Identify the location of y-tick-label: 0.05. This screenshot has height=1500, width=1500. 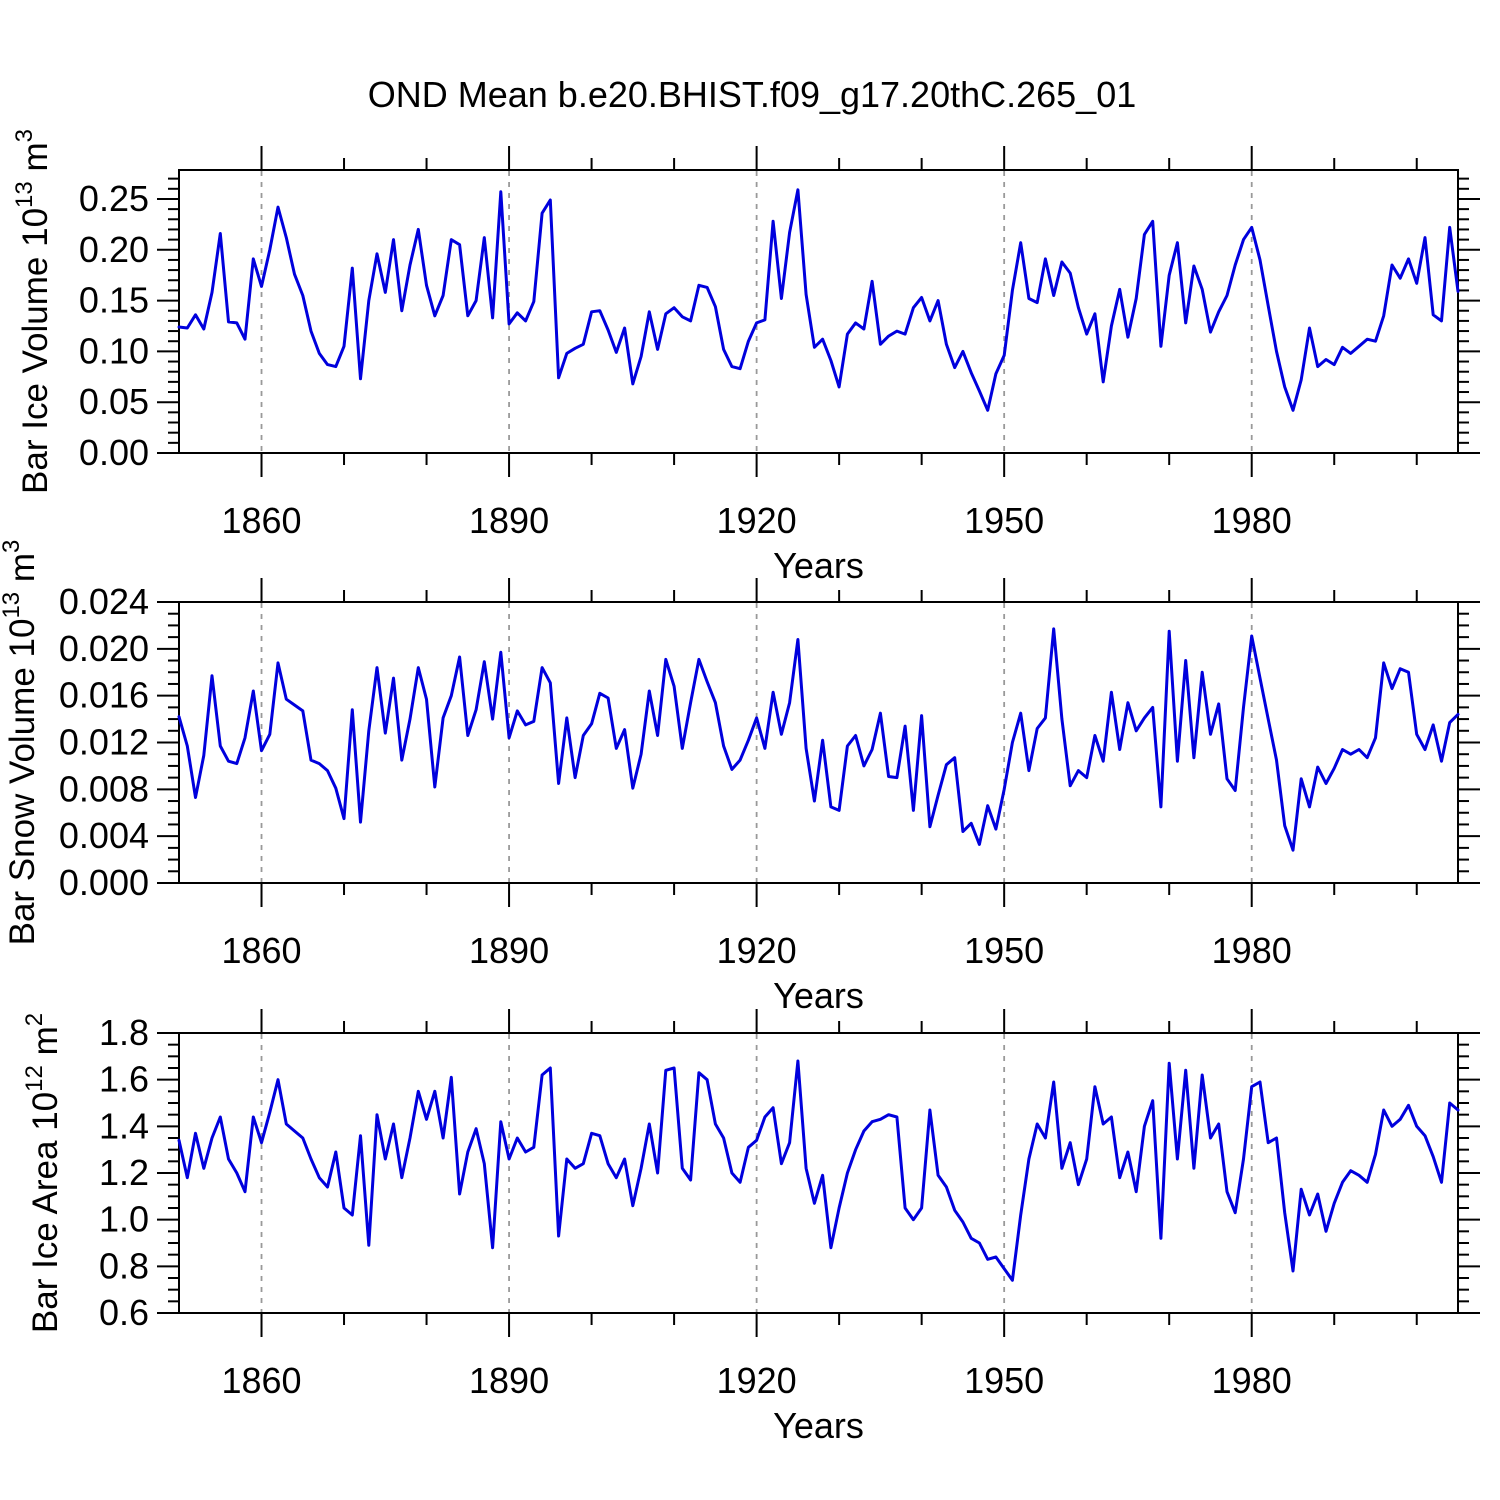
(114, 401).